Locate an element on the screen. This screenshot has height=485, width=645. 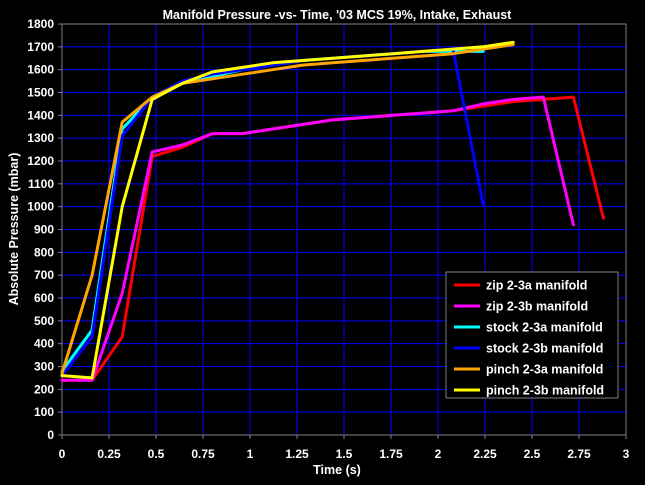
x-tick-label: 2 is located at coordinates (438, 454).